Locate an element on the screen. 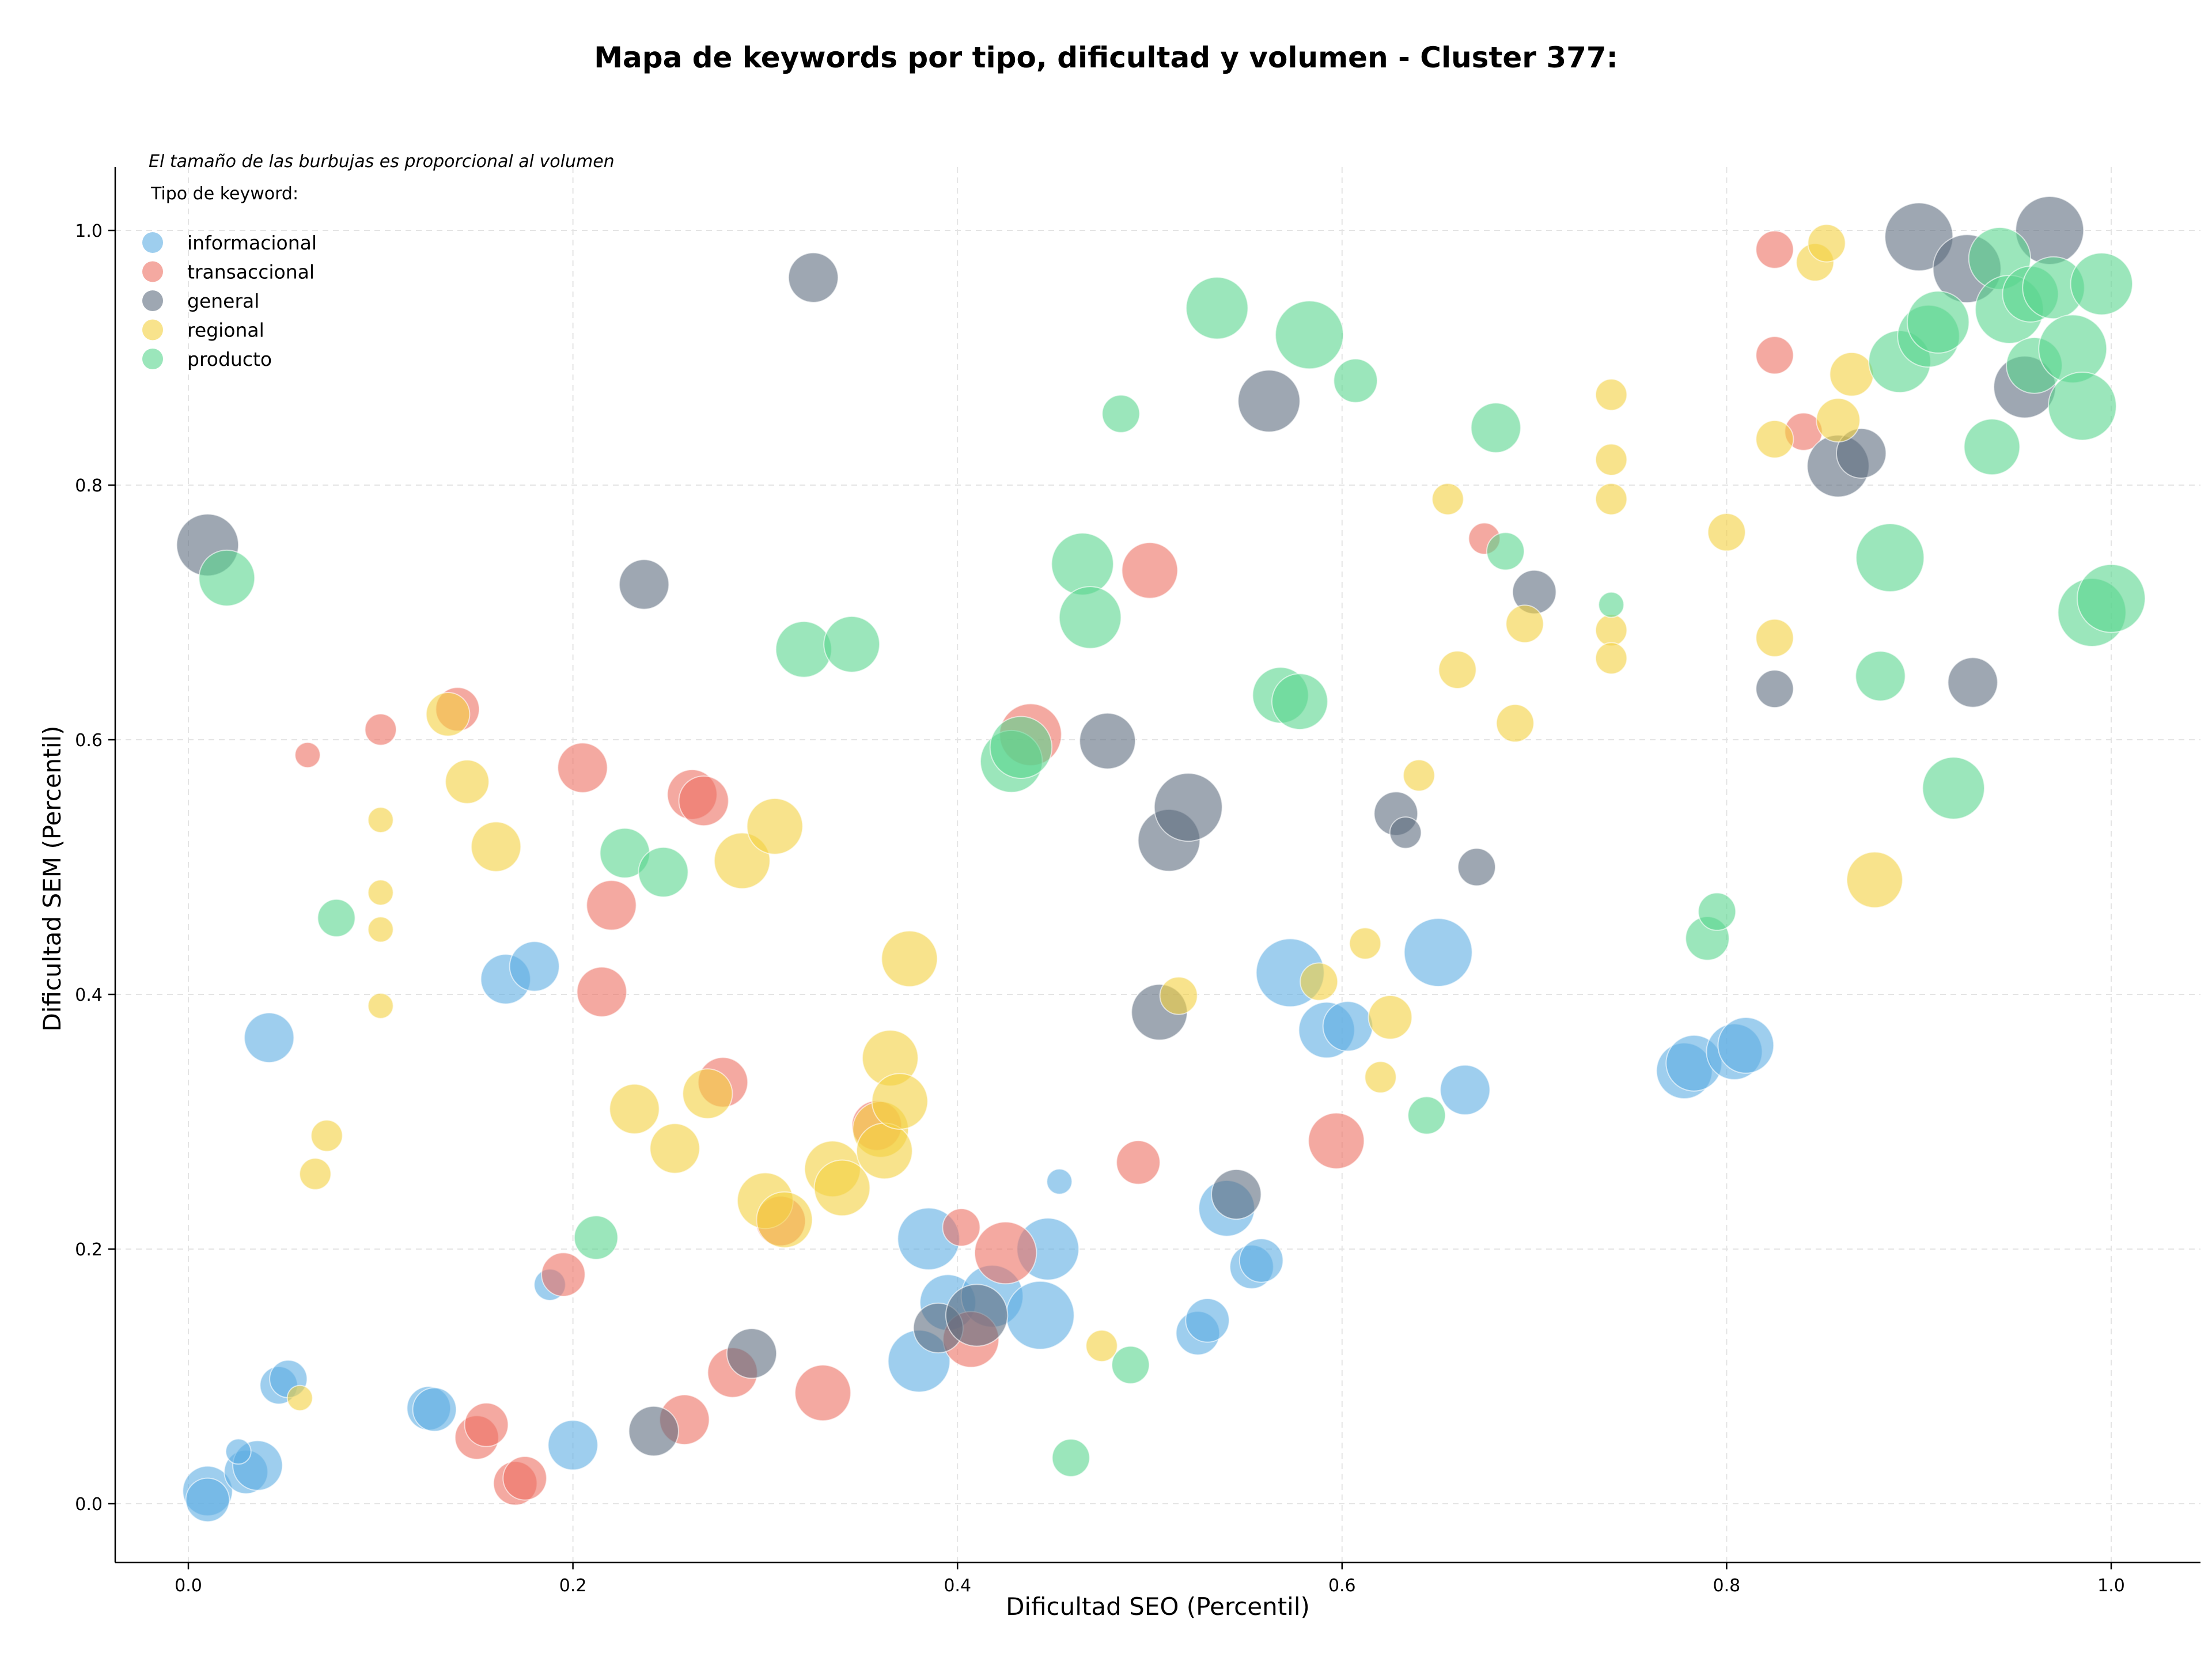 This screenshot has height=1661, width=2212. legend-marker-producto is located at coordinates (152, 359).